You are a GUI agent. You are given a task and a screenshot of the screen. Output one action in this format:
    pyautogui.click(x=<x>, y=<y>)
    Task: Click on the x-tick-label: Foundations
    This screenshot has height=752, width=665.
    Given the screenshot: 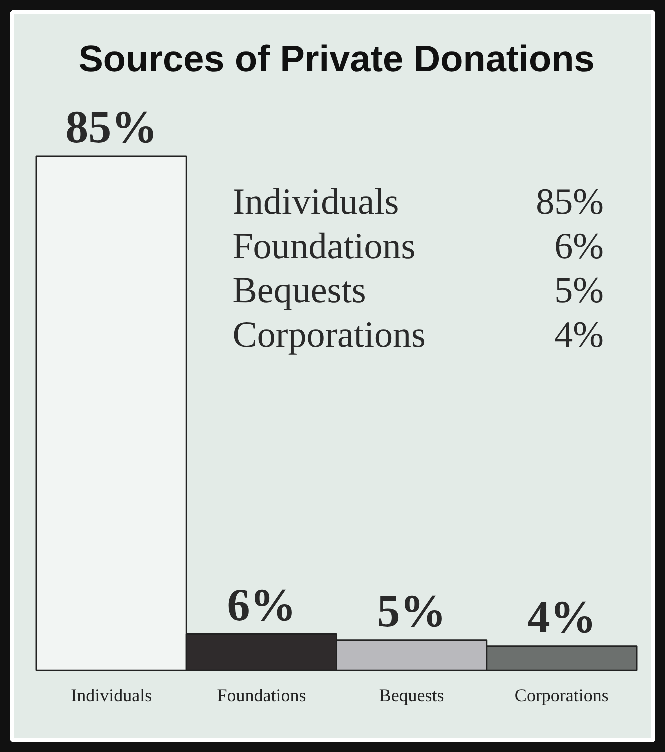 What is the action you would take?
    pyautogui.click(x=261, y=696)
    